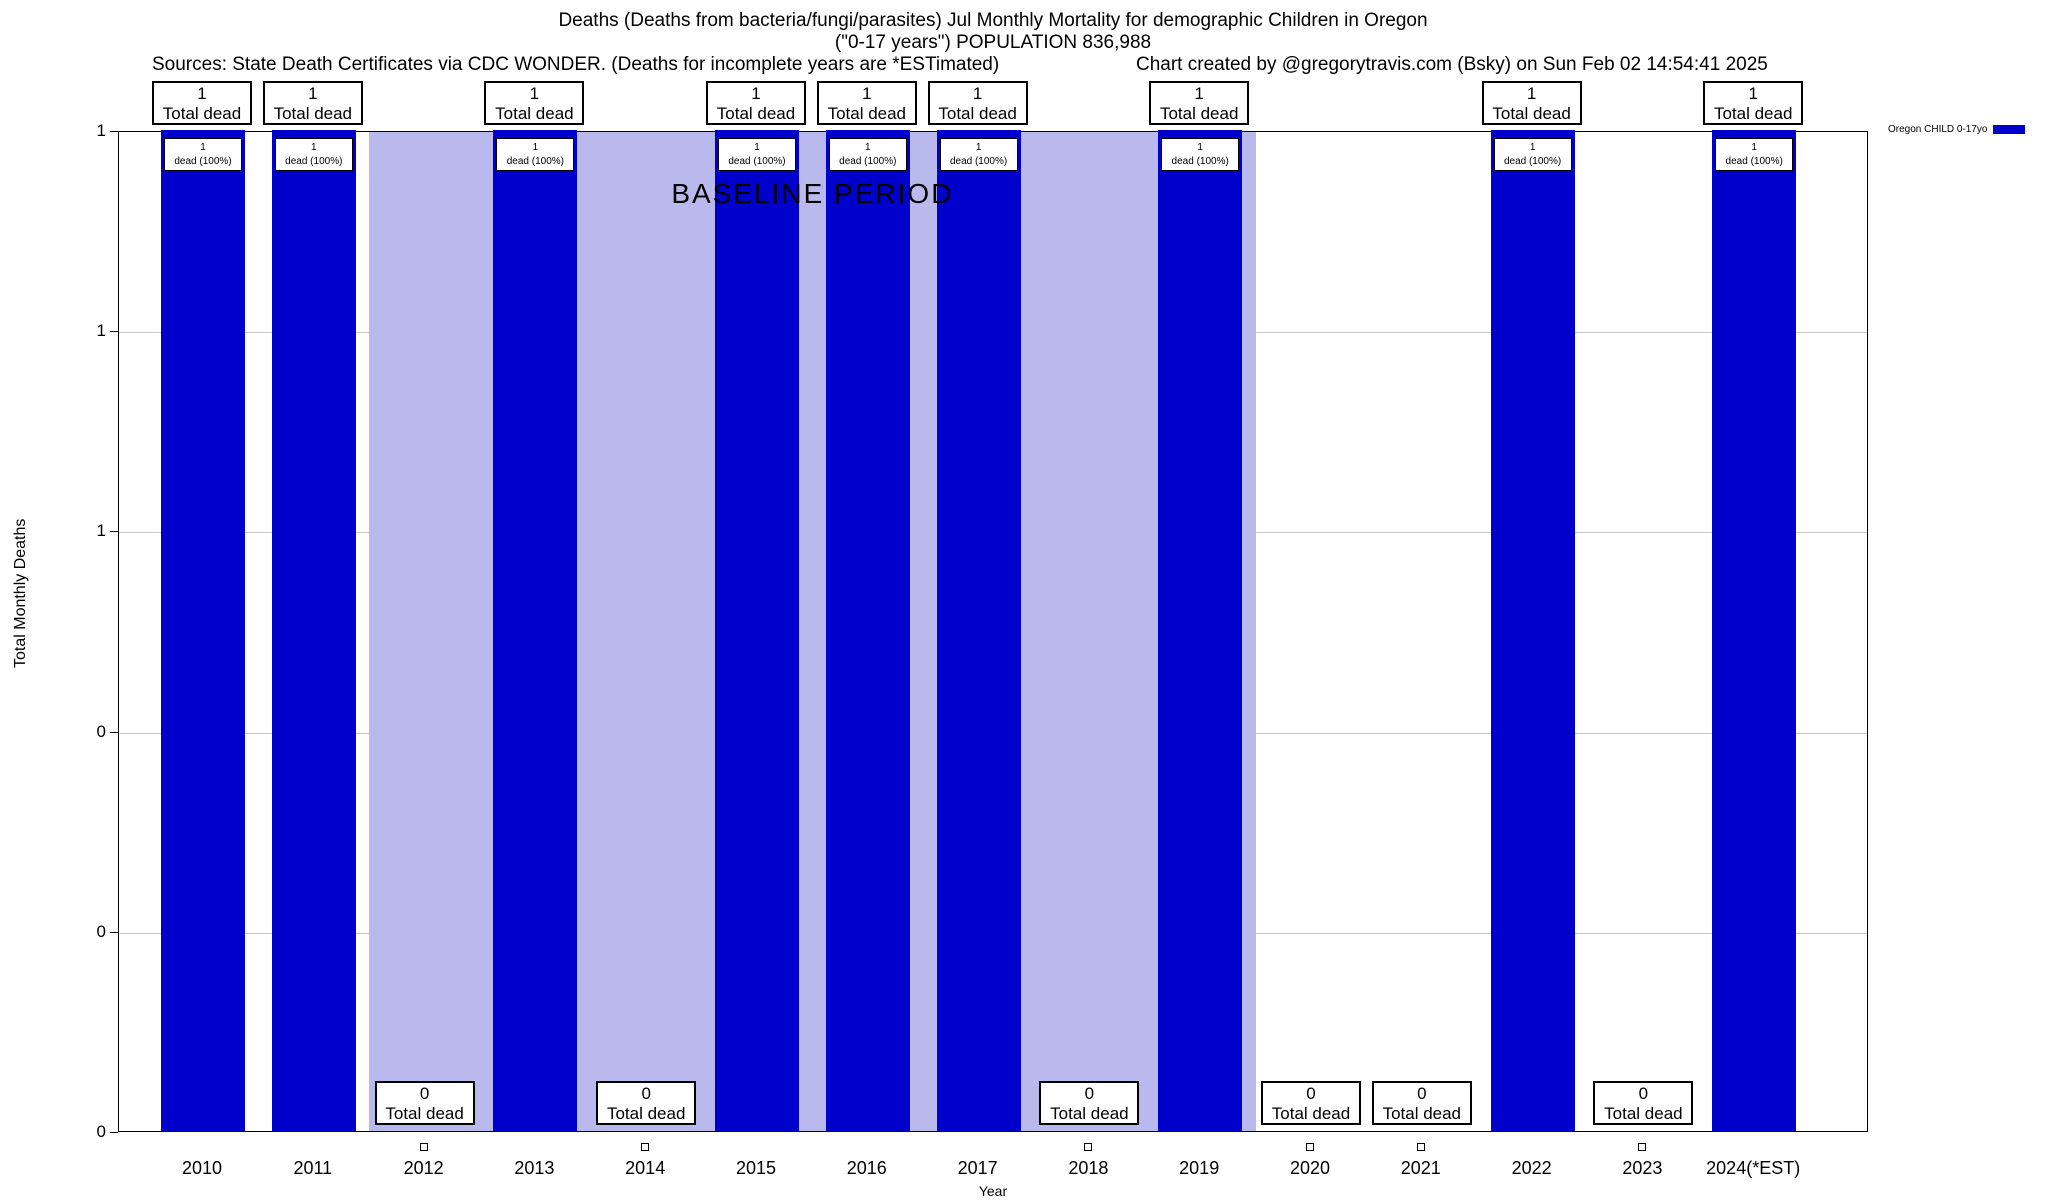 This screenshot has height=1200, width=2048. Describe the element at coordinates (202, 1168) in the screenshot. I see `x-tick-label: 2010` at that location.